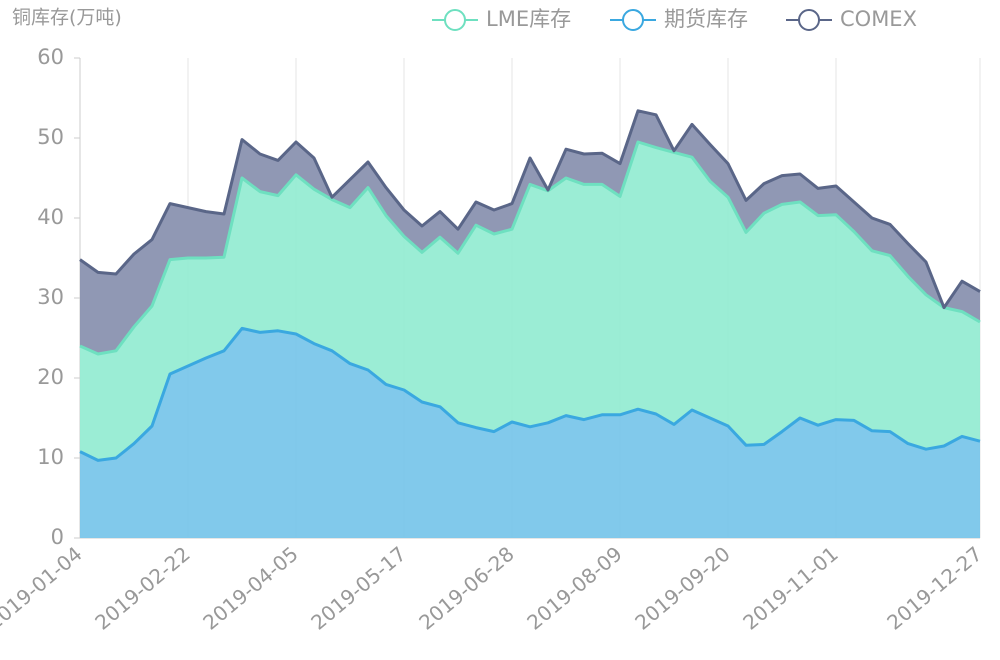 This screenshot has height=660, width=1000. What do you see at coordinates (43, 588) in the screenshot?
I see `x-tick-label: 2019-01-04` at bounding box center [43, 588].